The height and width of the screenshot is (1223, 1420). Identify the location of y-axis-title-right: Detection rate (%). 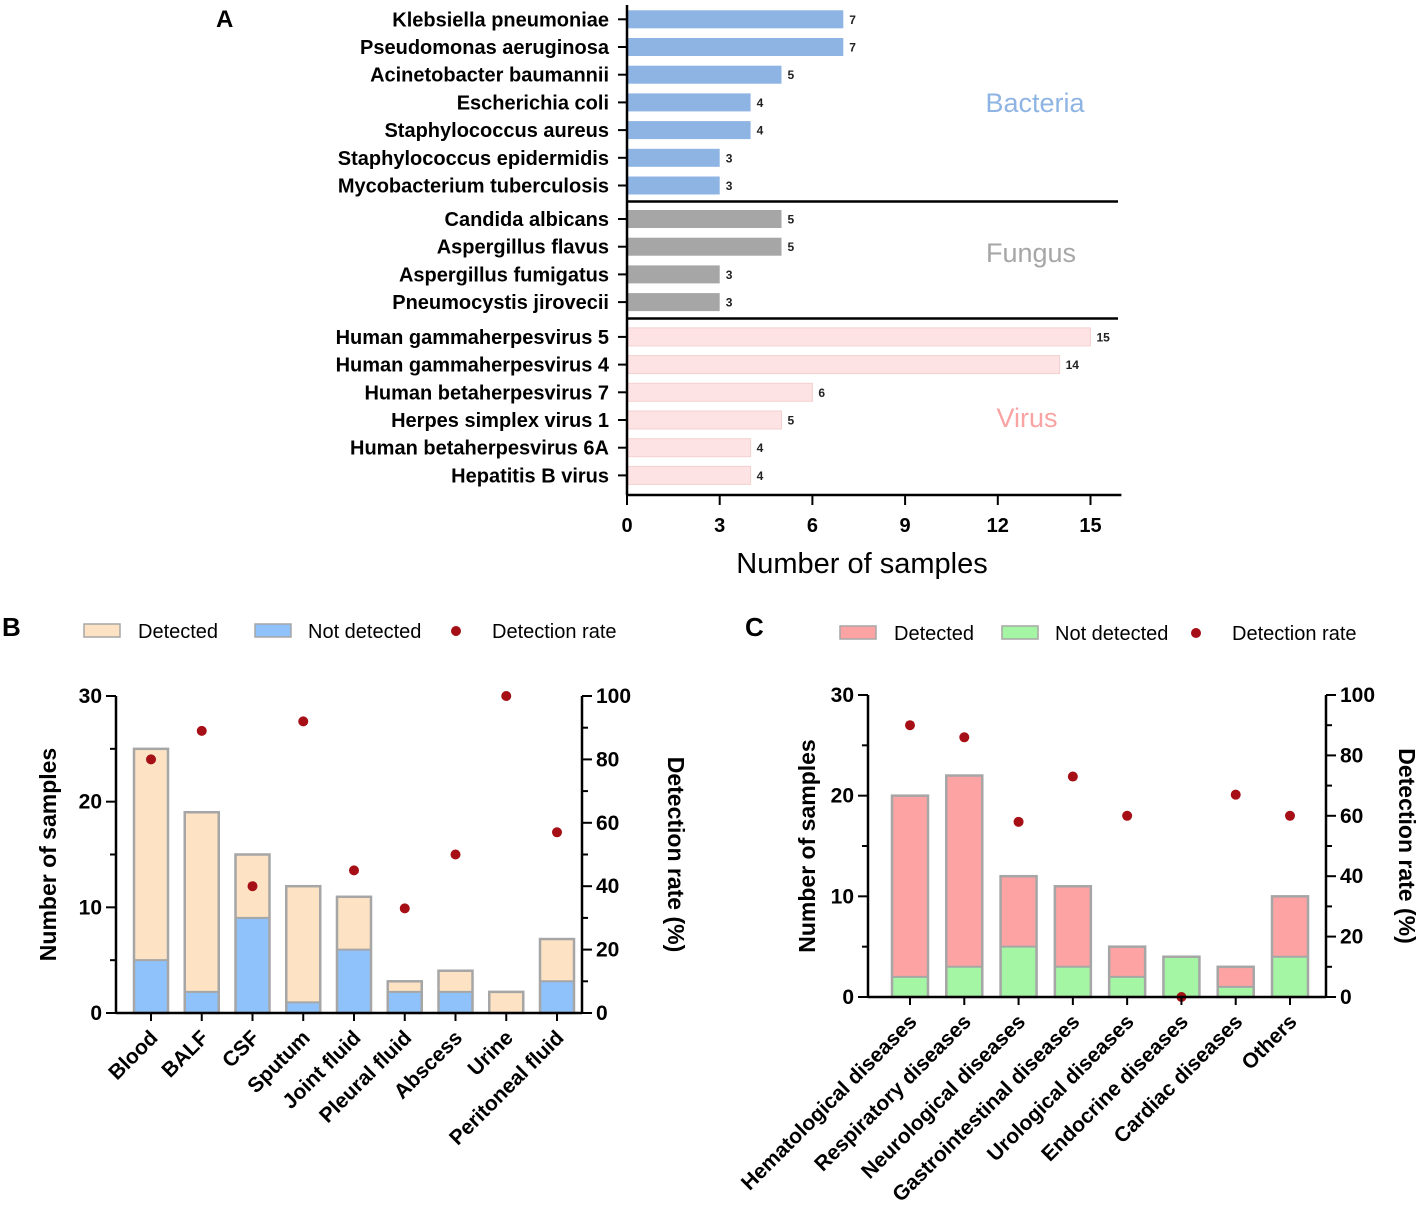
(1407, 846).